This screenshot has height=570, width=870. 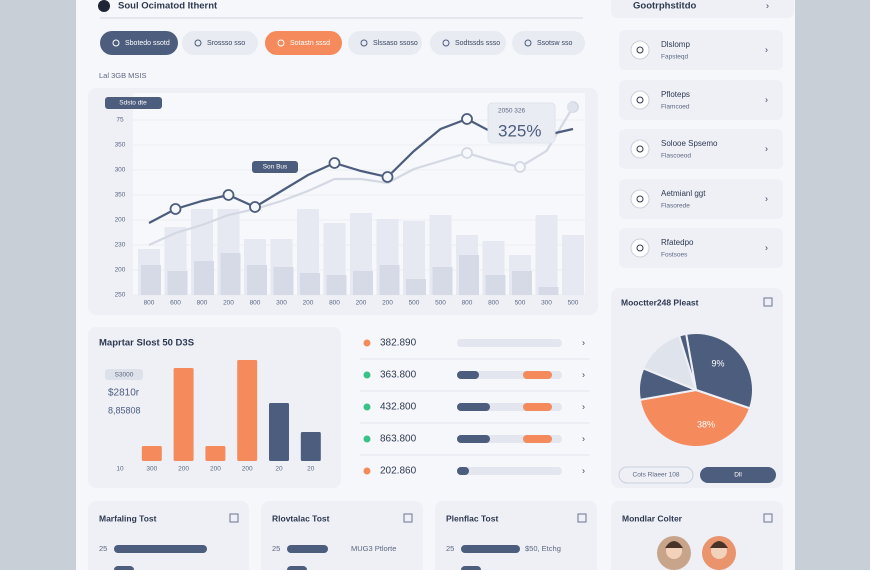 I want to click on y-tick-label: 75, so click(x=120, y=120).